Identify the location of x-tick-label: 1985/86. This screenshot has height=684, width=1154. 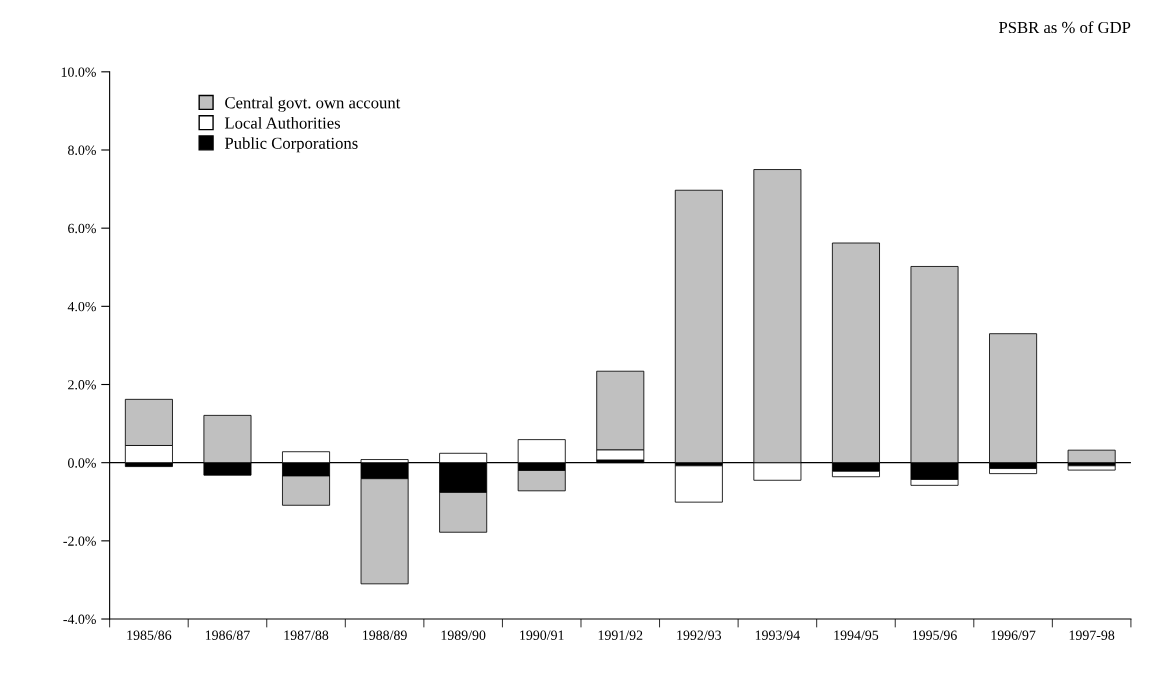
(149, 635).